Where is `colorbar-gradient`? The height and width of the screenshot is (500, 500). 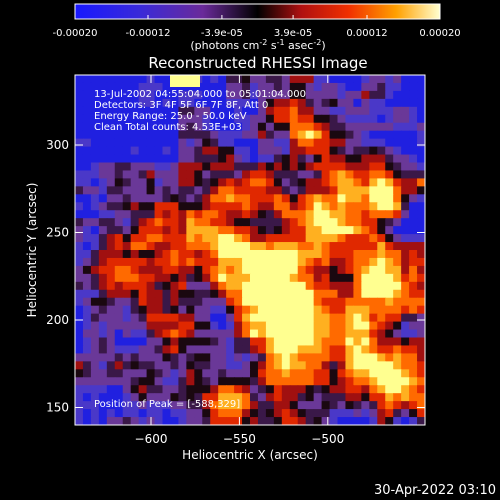 colorbar-gradient is located at coordinates (257, 11).